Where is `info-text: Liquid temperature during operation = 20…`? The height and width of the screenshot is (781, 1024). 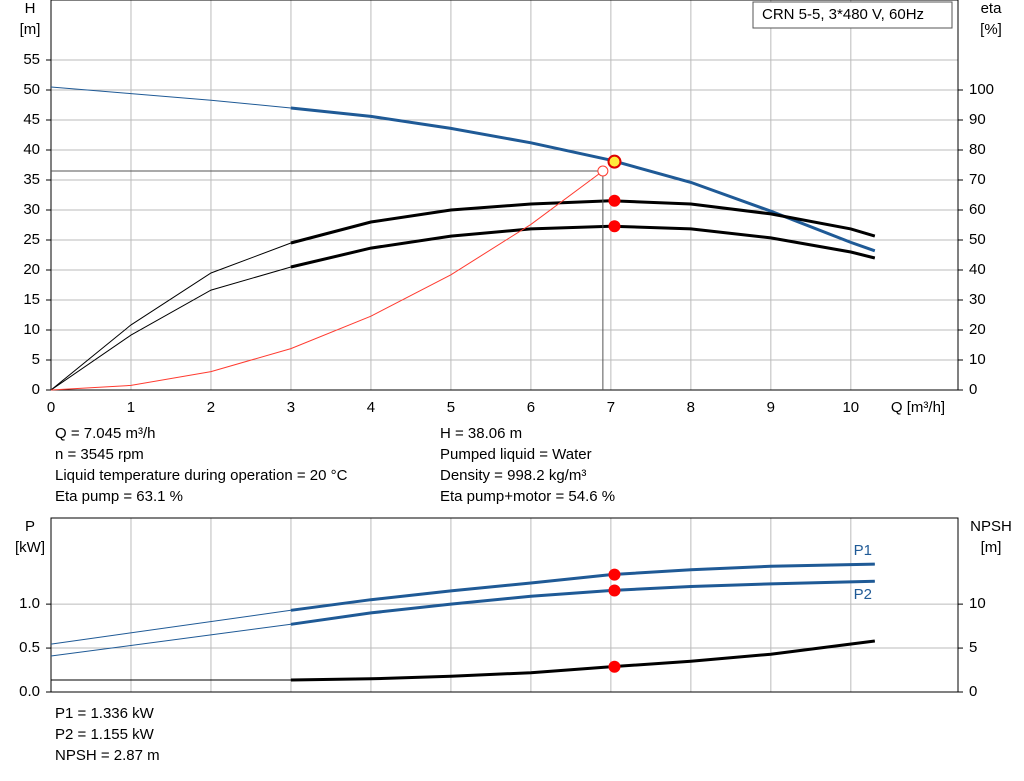 info-text: Liquid temperature during operation = 20… is located at coordinates (201, 475).